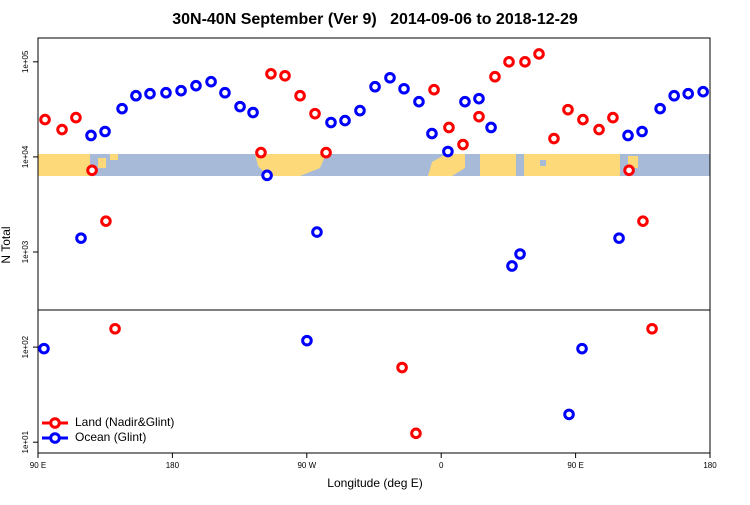  Describe the element at coordinates (374, 165) in the screenshot. I see `map-strip` at that location.